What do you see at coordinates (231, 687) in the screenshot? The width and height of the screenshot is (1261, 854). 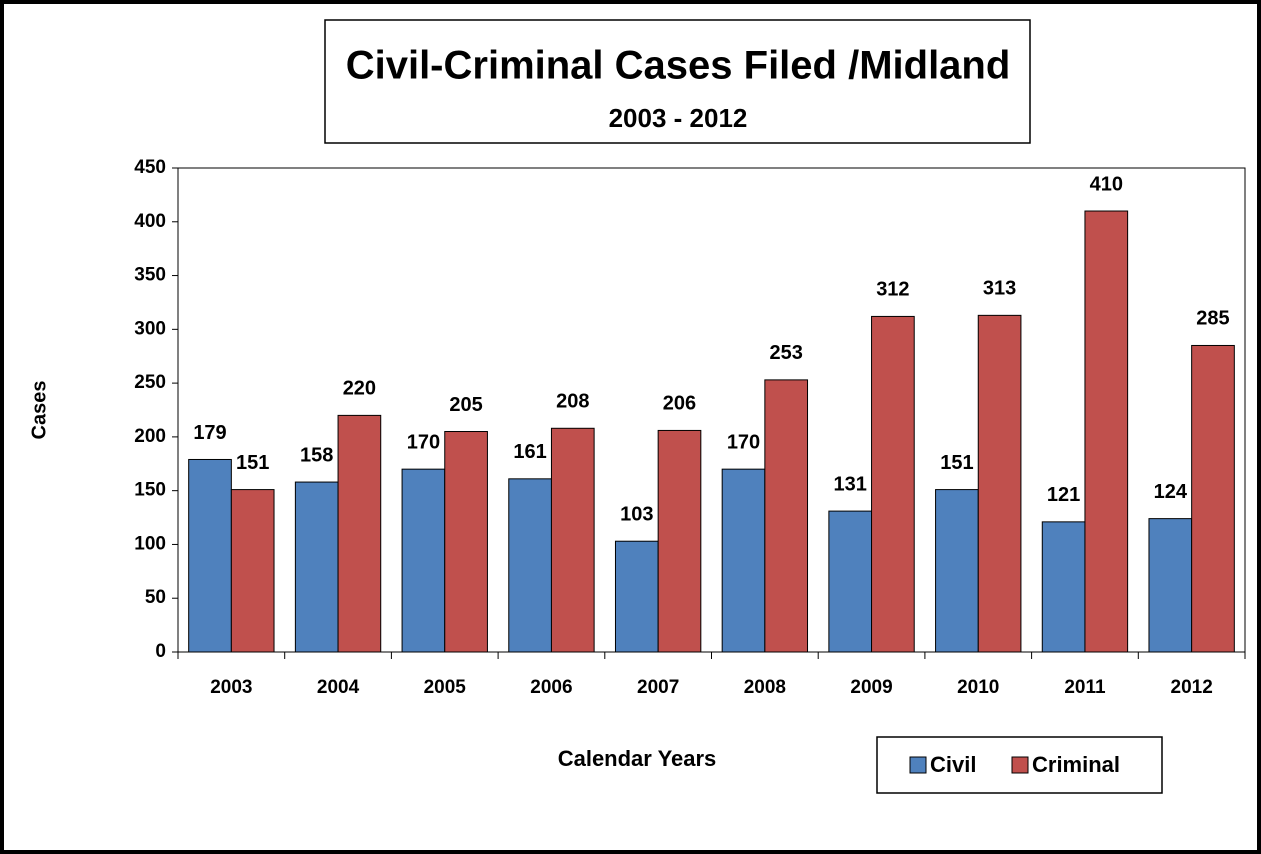 I see `x-tick-label: 2003` at bounding box center [231, 687].